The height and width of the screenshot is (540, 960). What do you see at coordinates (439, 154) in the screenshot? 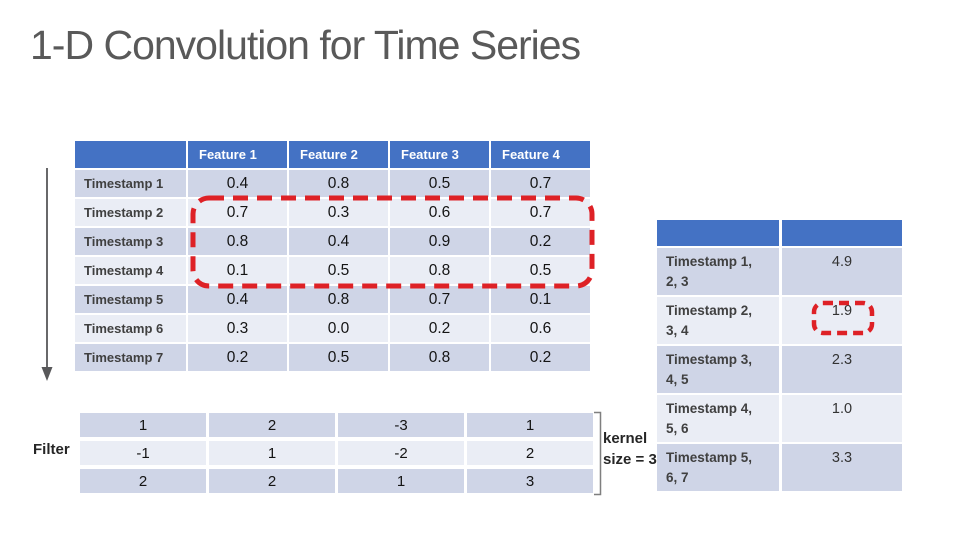
I see `column-header-feature-3: Feature 3` at bounding box center [439, 154].